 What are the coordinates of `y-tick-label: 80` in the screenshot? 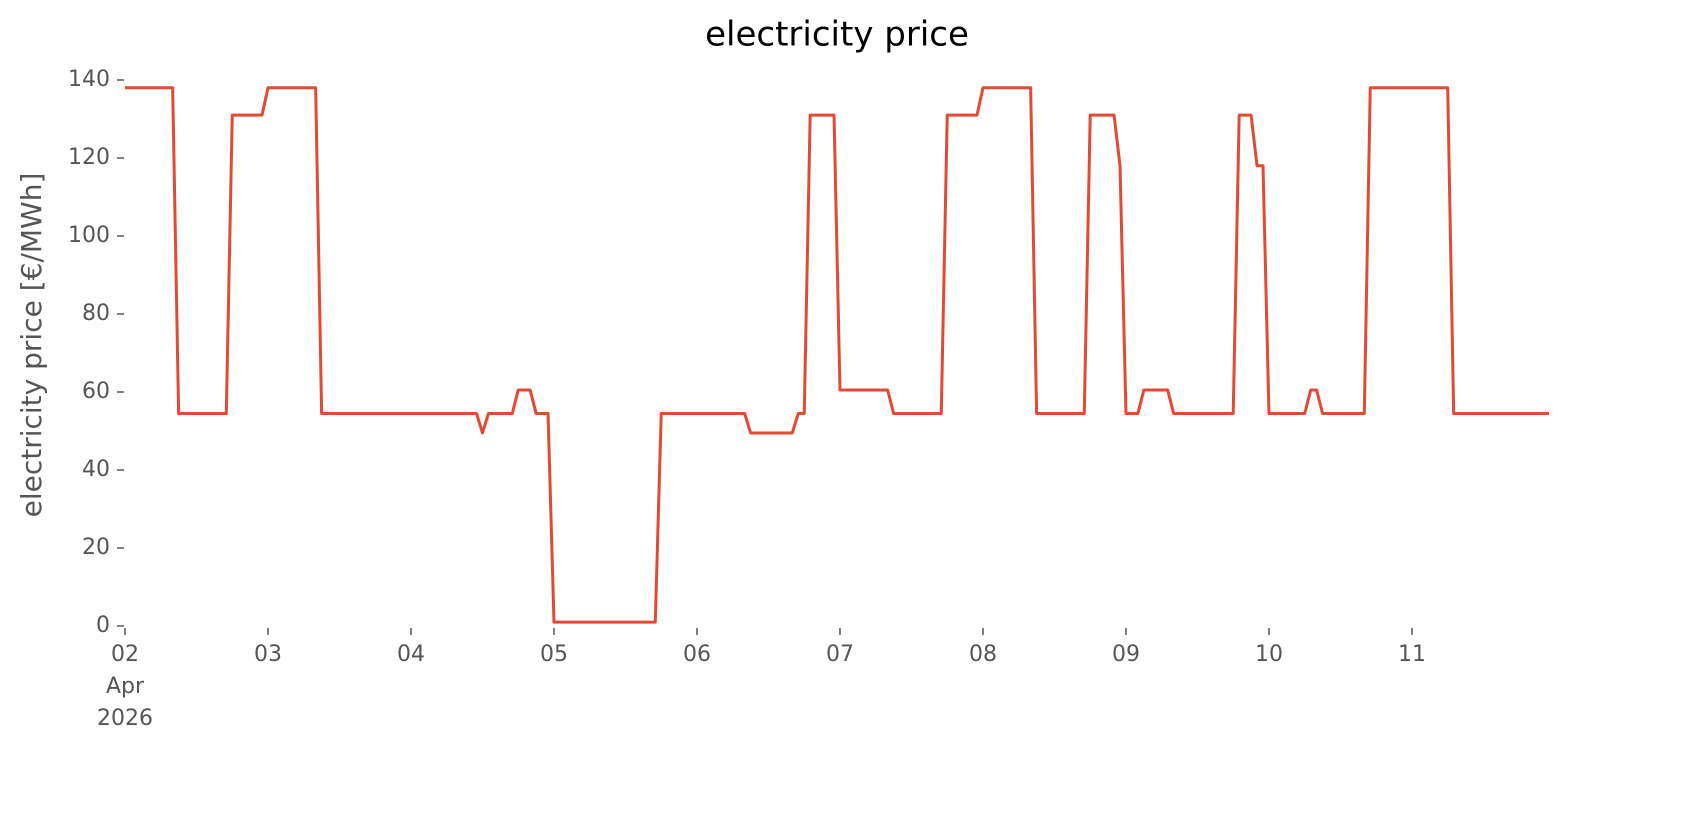 It's located at (96, 313).